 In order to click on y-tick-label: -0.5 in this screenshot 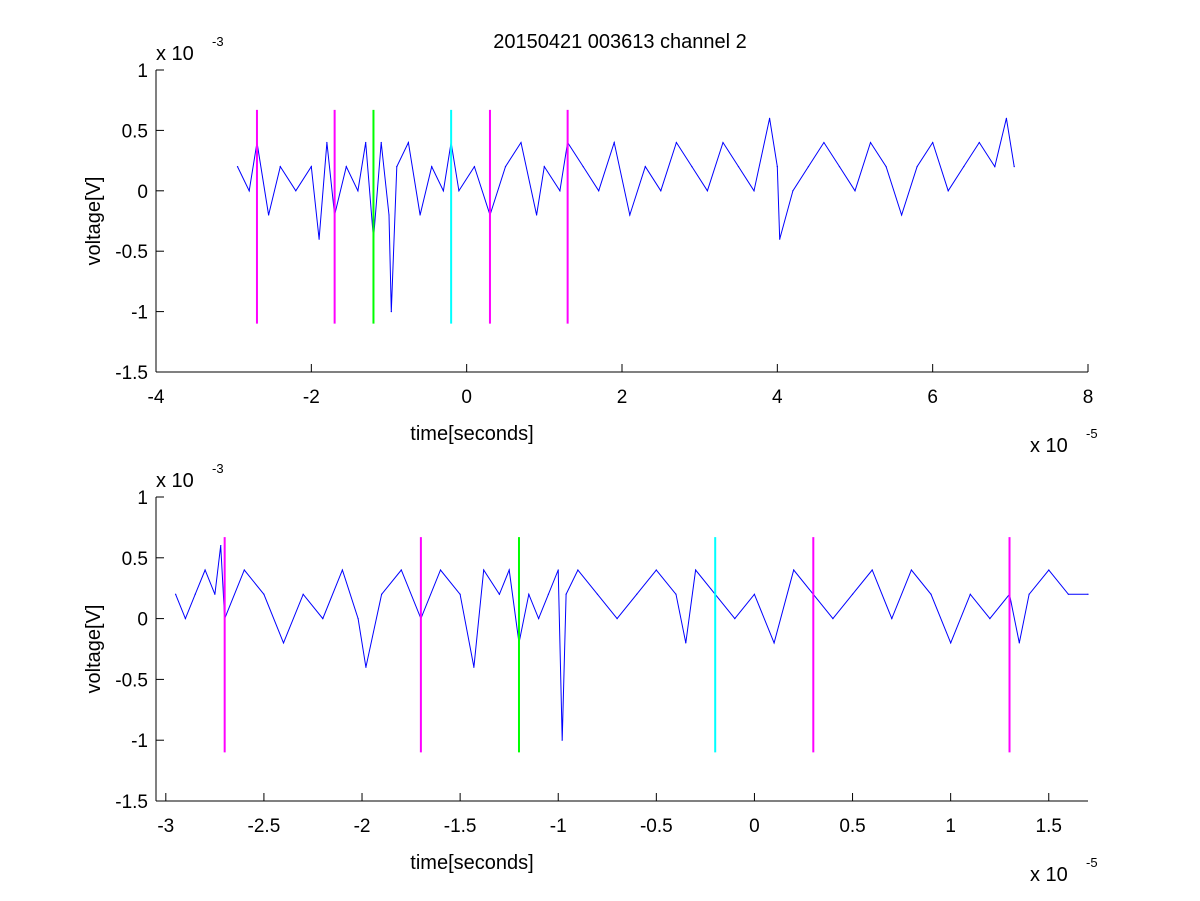, I will do `click(131, 252)`.